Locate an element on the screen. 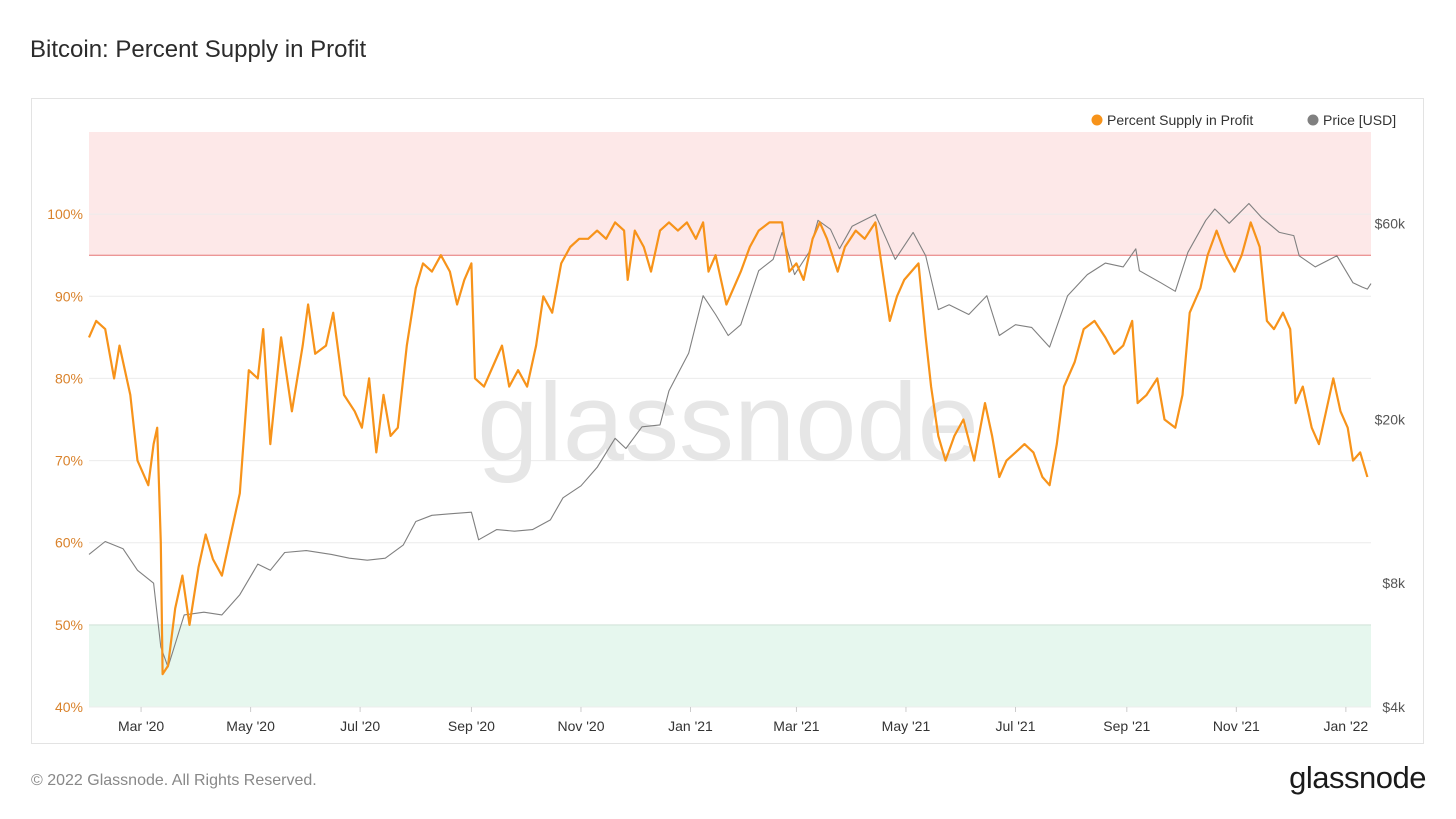  y-left-tick-label: 100% is located at coordinates (65, 214).